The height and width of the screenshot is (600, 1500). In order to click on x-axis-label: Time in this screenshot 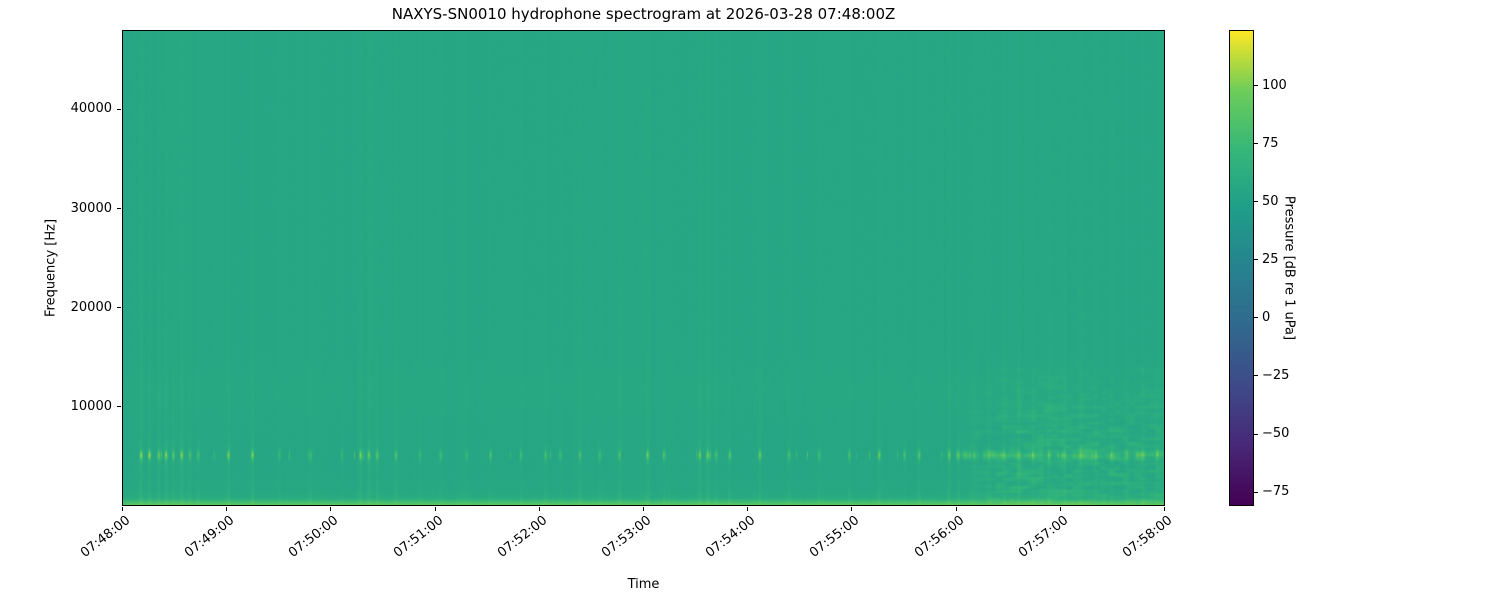, I will do `click(643, 584)`.